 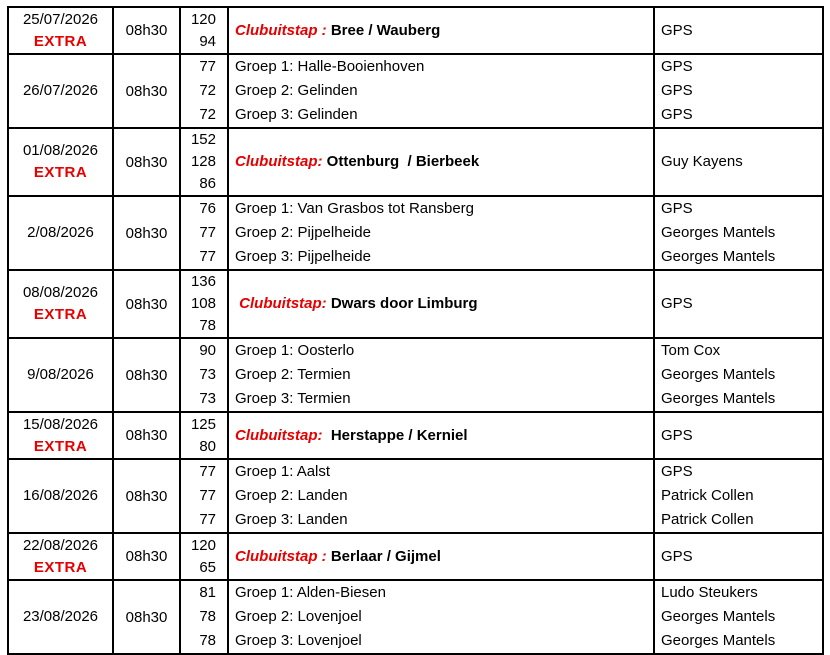 I want to click on distance-km: 94, so click(x=207, y=41).